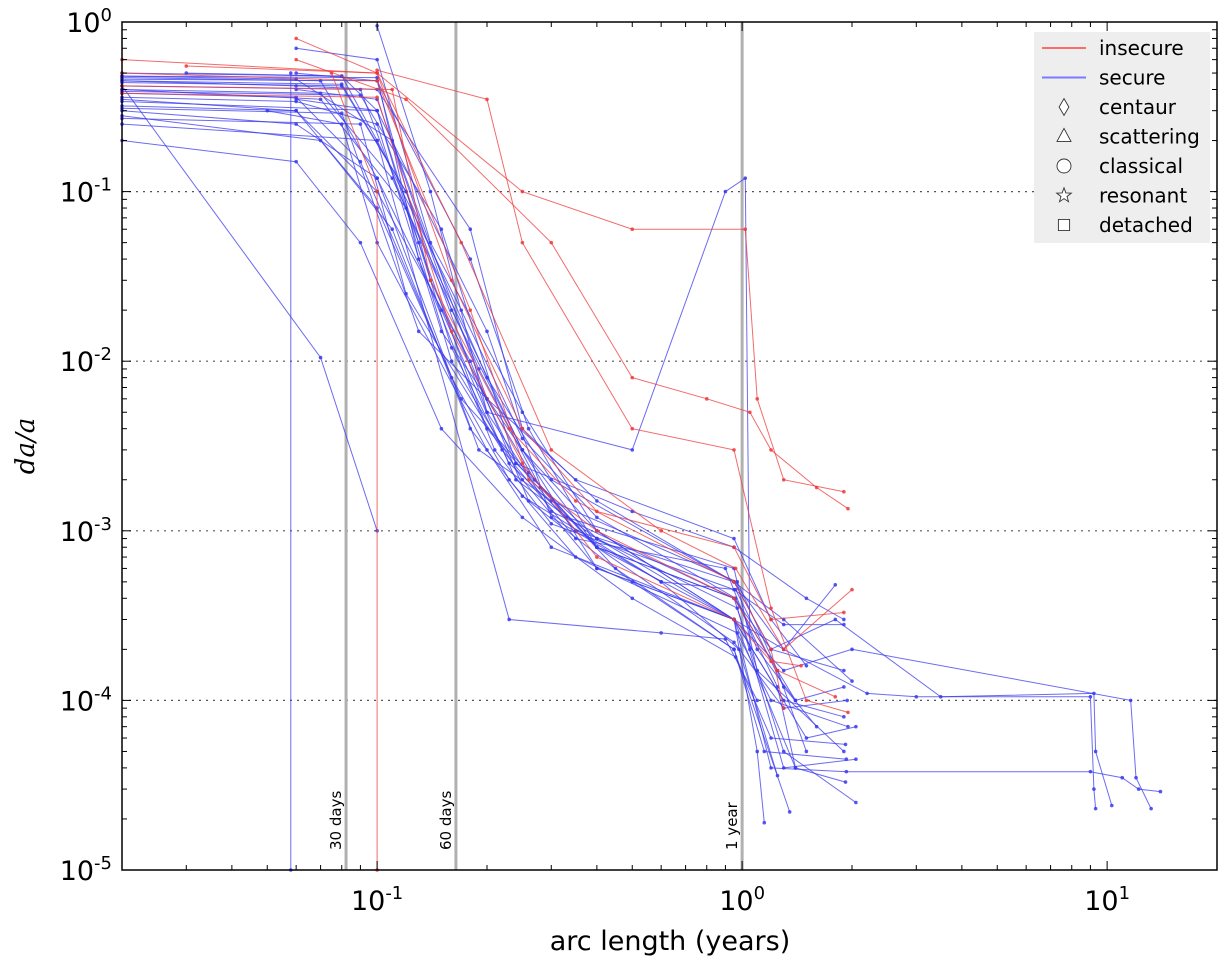 The image size is (1225, 961). I want to click on y-tick-labels: 10⁰ 10⁻¹ 10⁻² 10⁻³ 10⁻⁴ 10⁻⁵, so click(86, 446).